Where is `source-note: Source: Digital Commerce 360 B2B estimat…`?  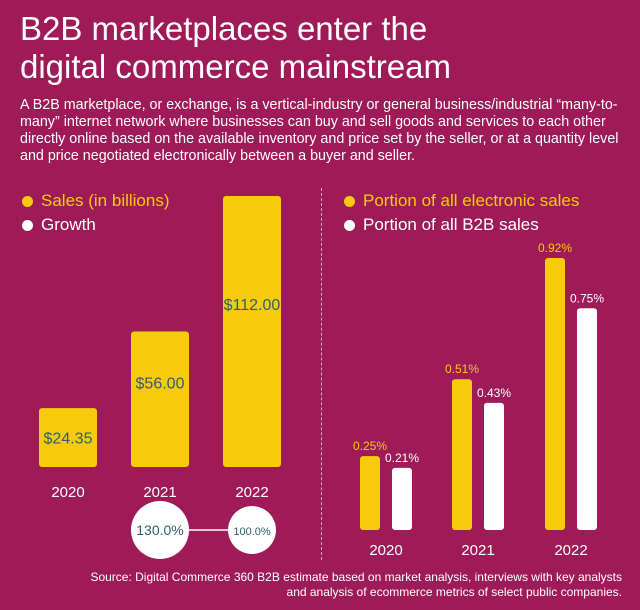
source-note: Source: Digital Commerce 360 B2B estimat… is located at coordinates (356, 584).